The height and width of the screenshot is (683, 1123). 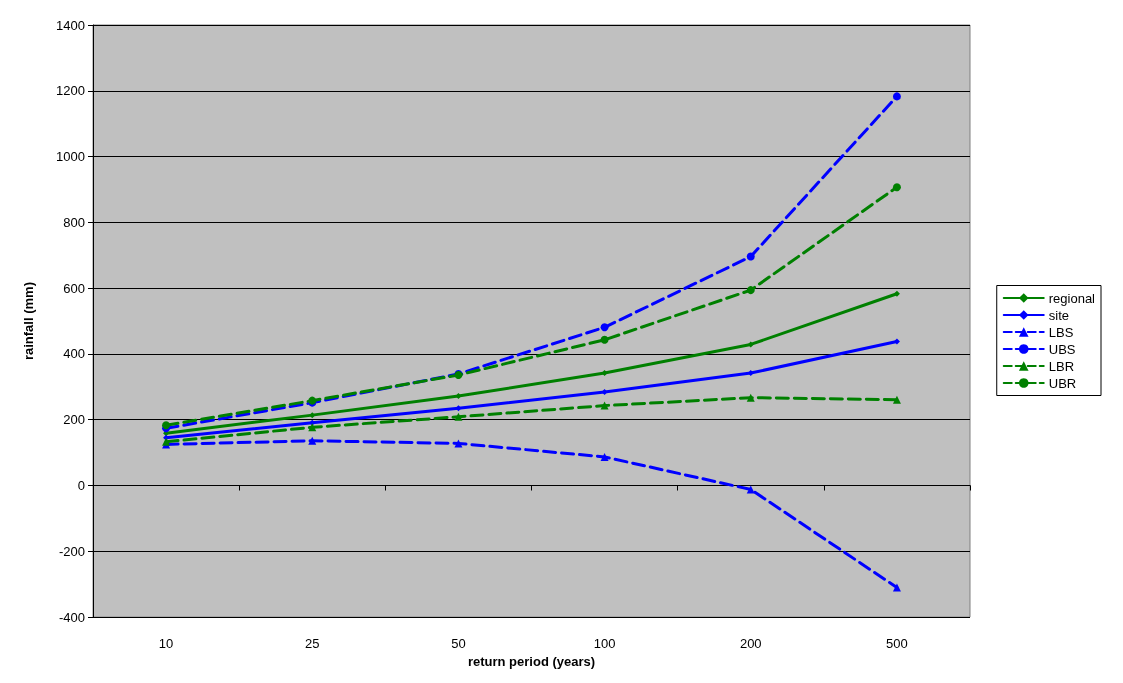 I want to click on y-tick-label: 0, so click(x=81, y=486).